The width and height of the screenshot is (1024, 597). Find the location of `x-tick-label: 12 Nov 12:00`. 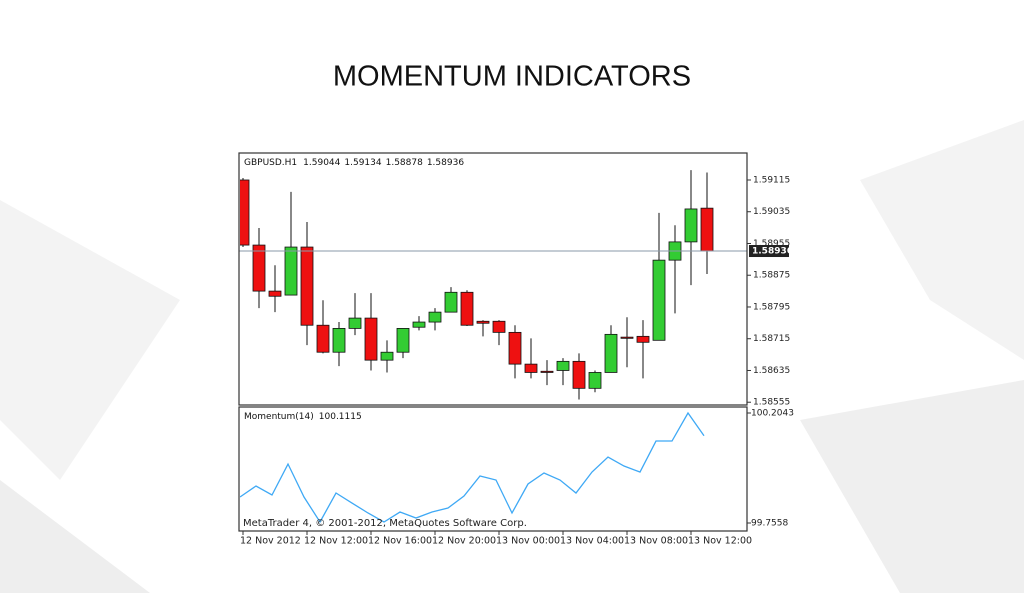

x-tick-label: 12 Nov 12:00 is located at coordinates (336, 541).